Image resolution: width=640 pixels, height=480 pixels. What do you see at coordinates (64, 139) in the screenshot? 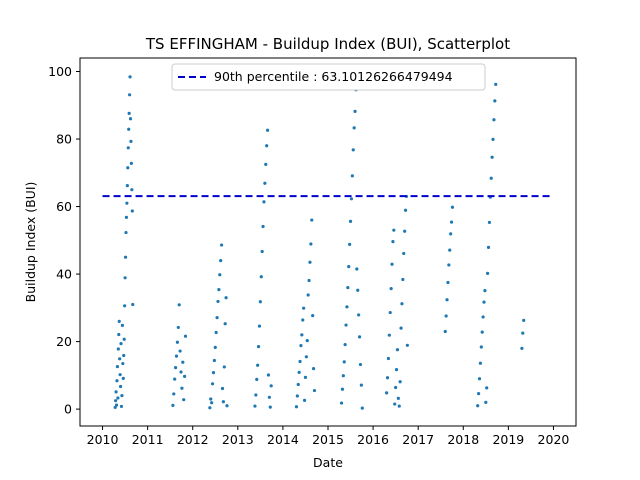
I see `y-tick-label: 80` at bounding box center [64, 139].